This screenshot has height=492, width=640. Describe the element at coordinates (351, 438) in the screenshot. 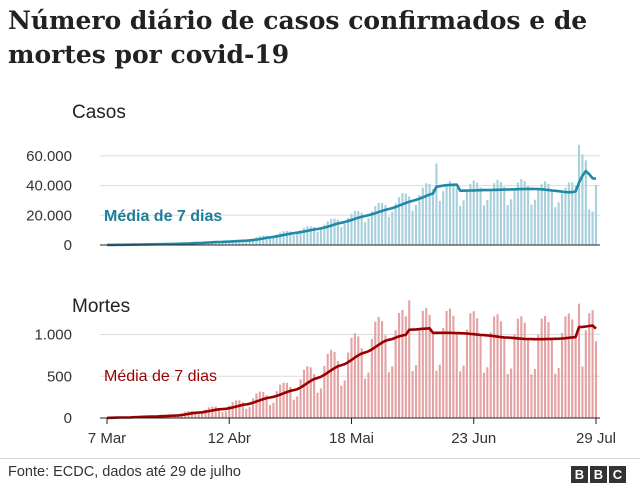

I see `x-tick-label: 18 Mai` at that location.